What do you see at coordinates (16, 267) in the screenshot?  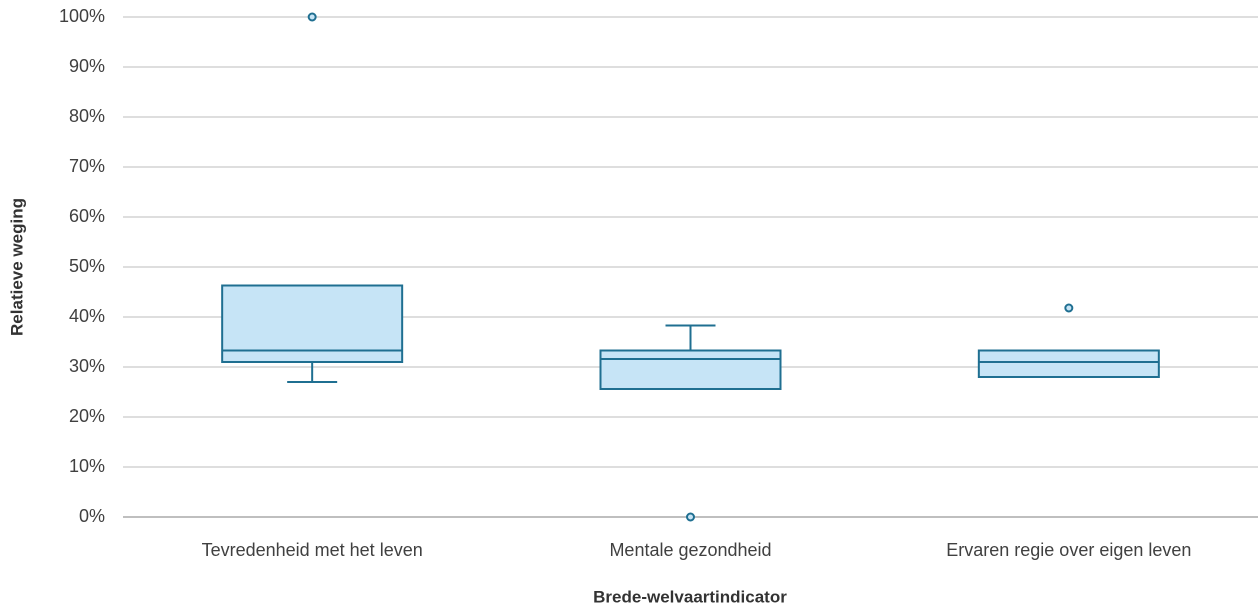 I see `y-axis-title: Relatieve weging` at bounding box center [16, 267].